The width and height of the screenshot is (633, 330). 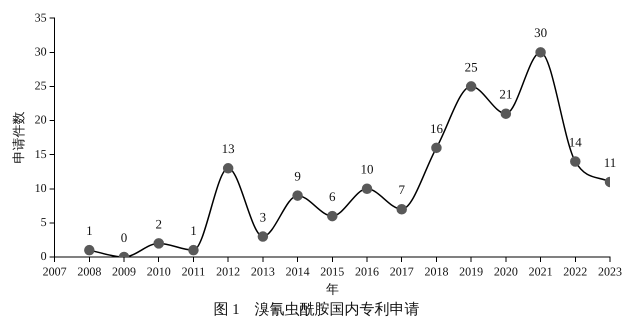 I want to click on y-axis-title: 申请件数, so click(x=18, y=138).